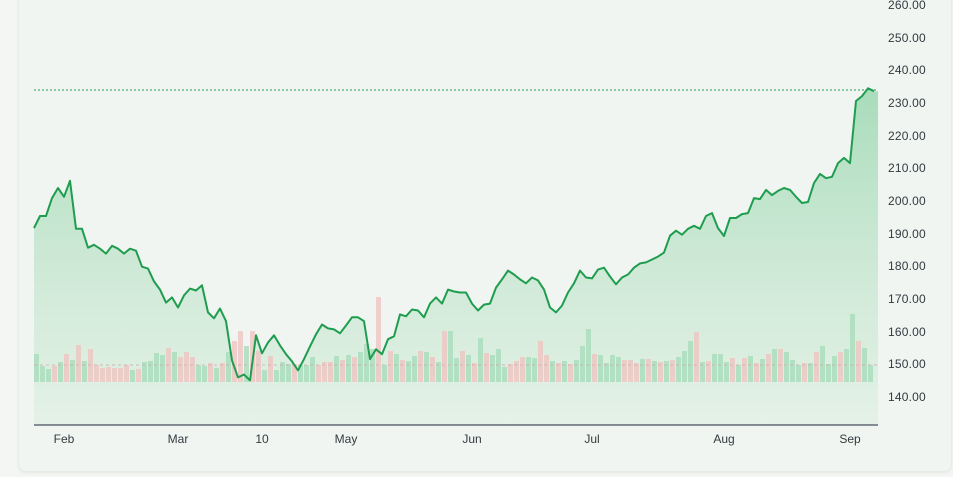 Image resolution: width=953 pixels, height=477 pixels. What do you see at coordinates (346, 439) in the screenshot?
I see `x-tick-label: May` at bounding box center [346, 439].